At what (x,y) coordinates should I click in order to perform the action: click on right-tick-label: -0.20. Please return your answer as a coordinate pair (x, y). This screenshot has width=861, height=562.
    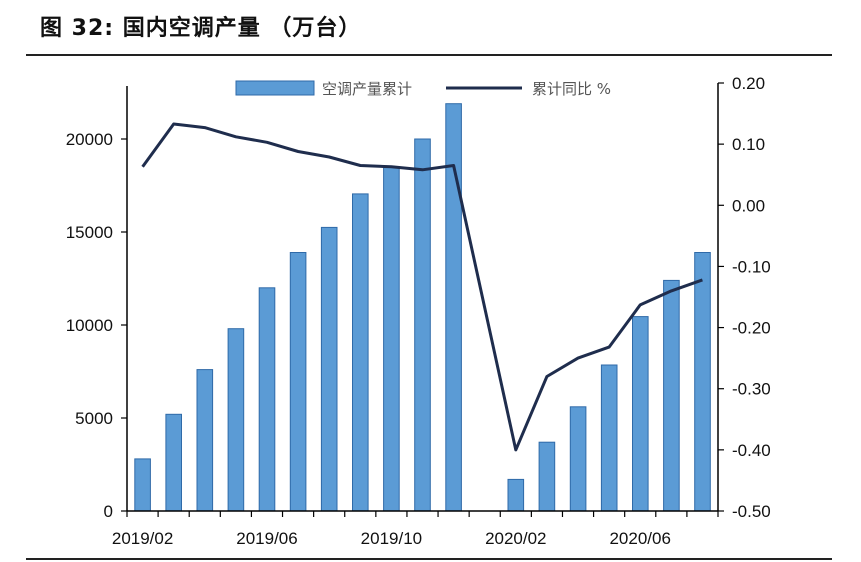
    Looking at the image, I should click on (751, 328).